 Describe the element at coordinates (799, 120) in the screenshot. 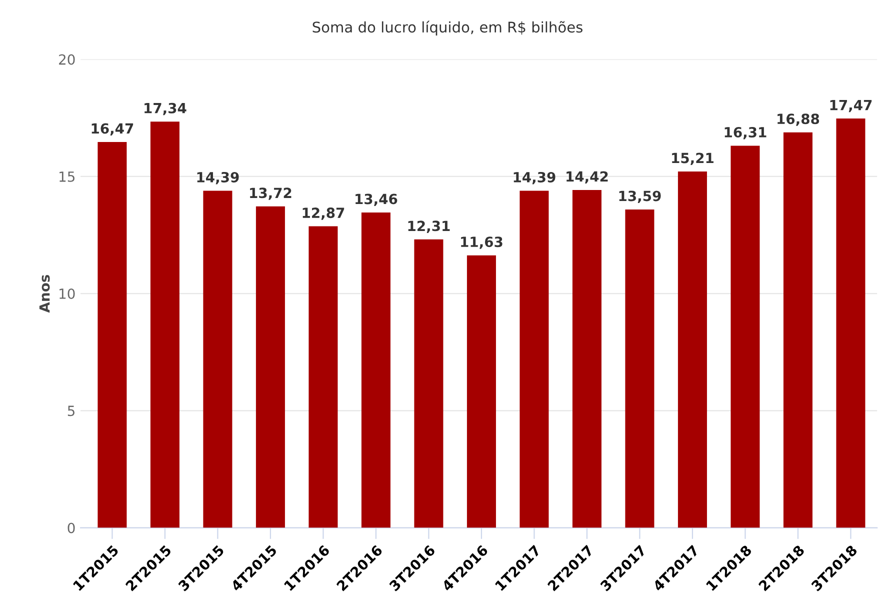

I see `data-label: 16,88` at that location.